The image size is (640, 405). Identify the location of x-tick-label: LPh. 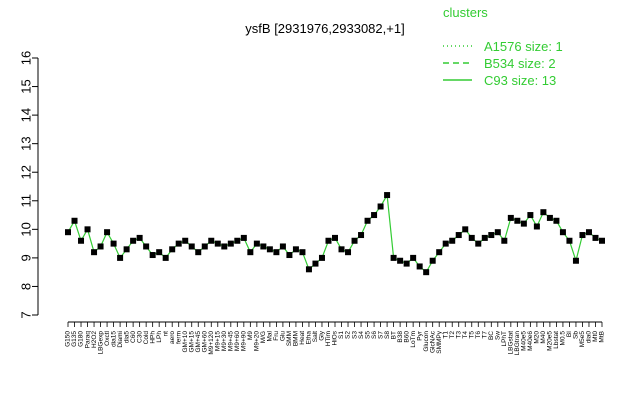
(159, 337).